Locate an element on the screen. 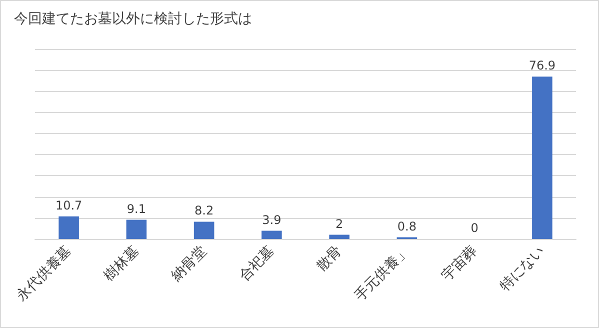 The height and width of the screenshot is (328, 599). data-label: 9.1 is located at coordinates (136, 209).